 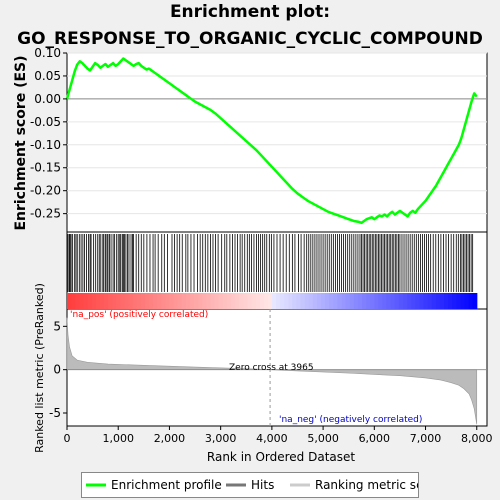 What do you see at coordinates (45, 122) in the screenshot?
I see `es-ytick-label: -0.05` at bounding box center [45, 122].